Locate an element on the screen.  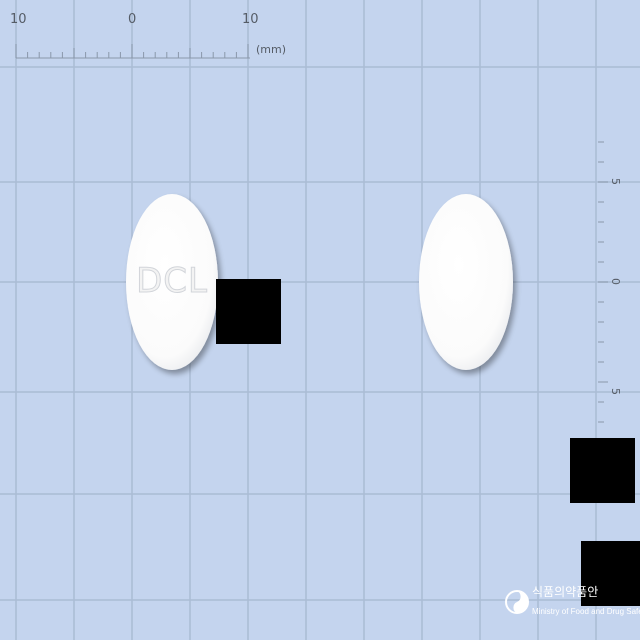
mfds-logo-icon is located at coordinates (517, 602).